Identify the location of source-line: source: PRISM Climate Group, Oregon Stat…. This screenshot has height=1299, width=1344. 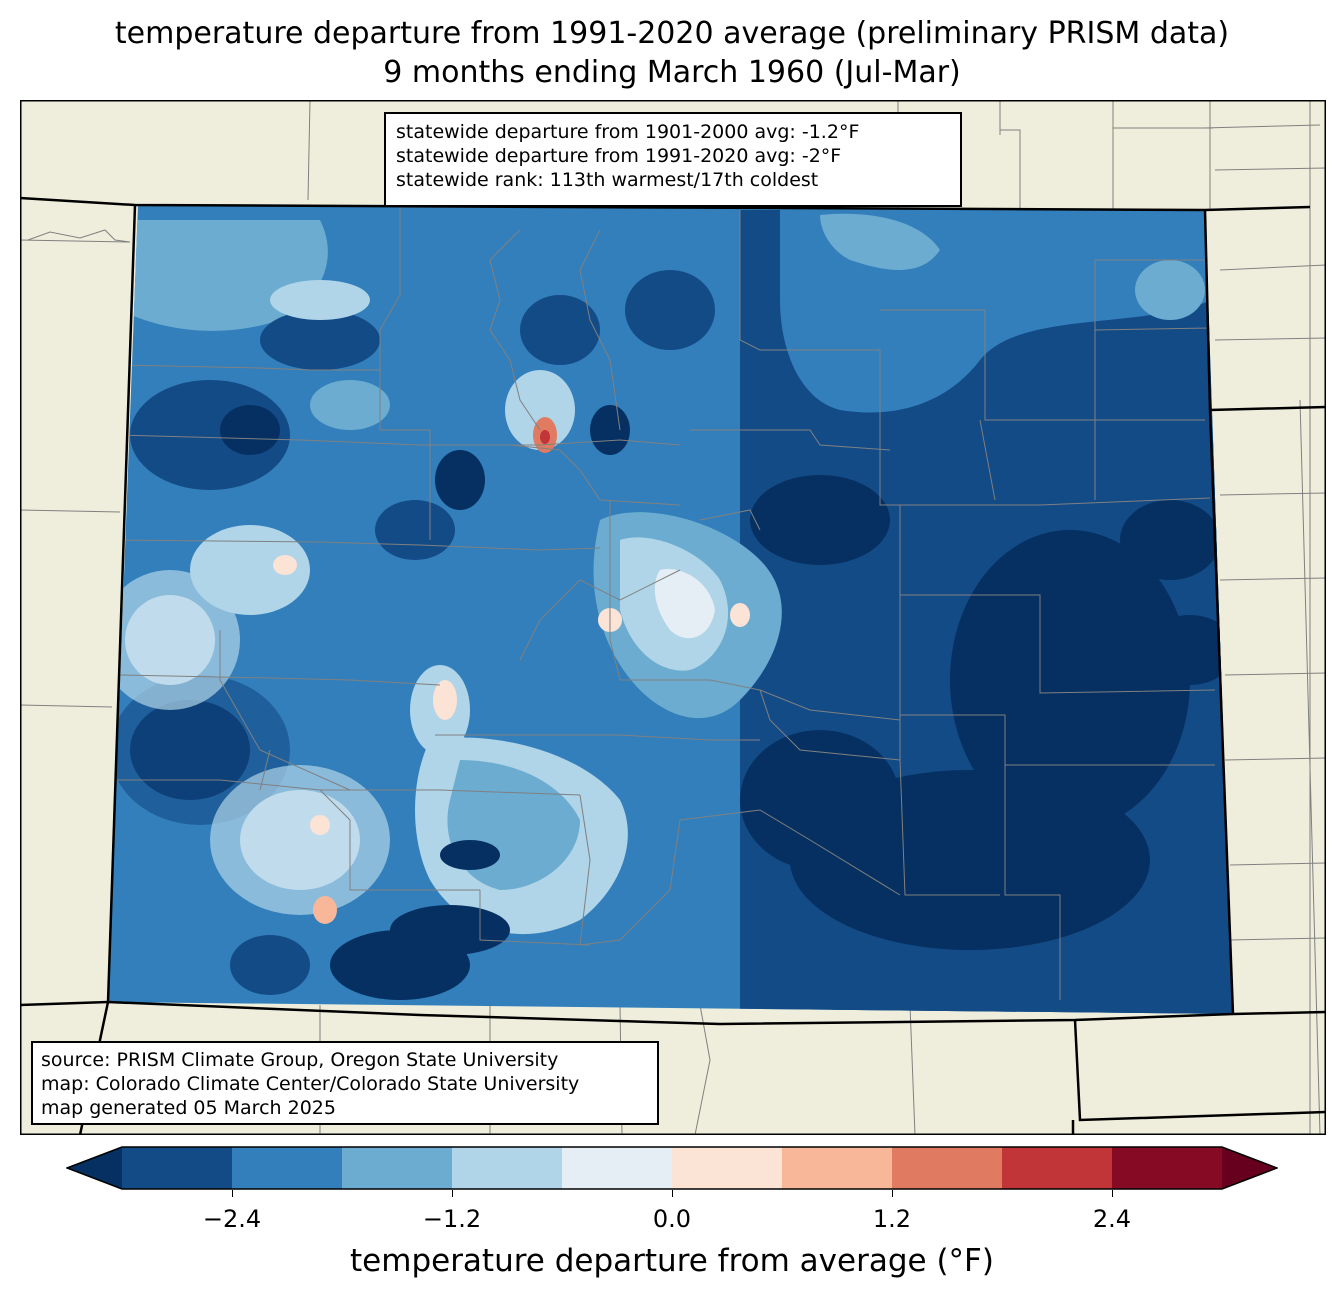
(300, 1060).